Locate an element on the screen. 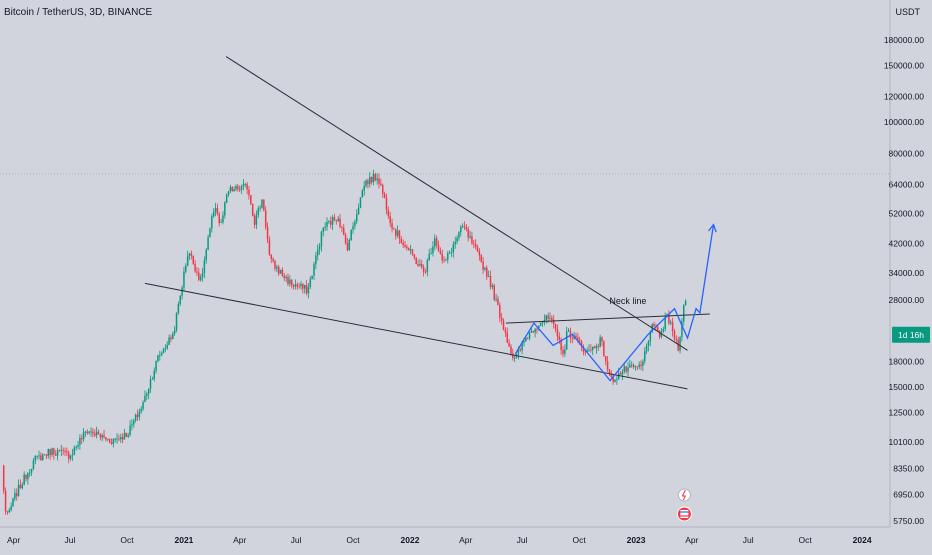  y-tick-label: 15000.00 is located at coordinates (907, 387).